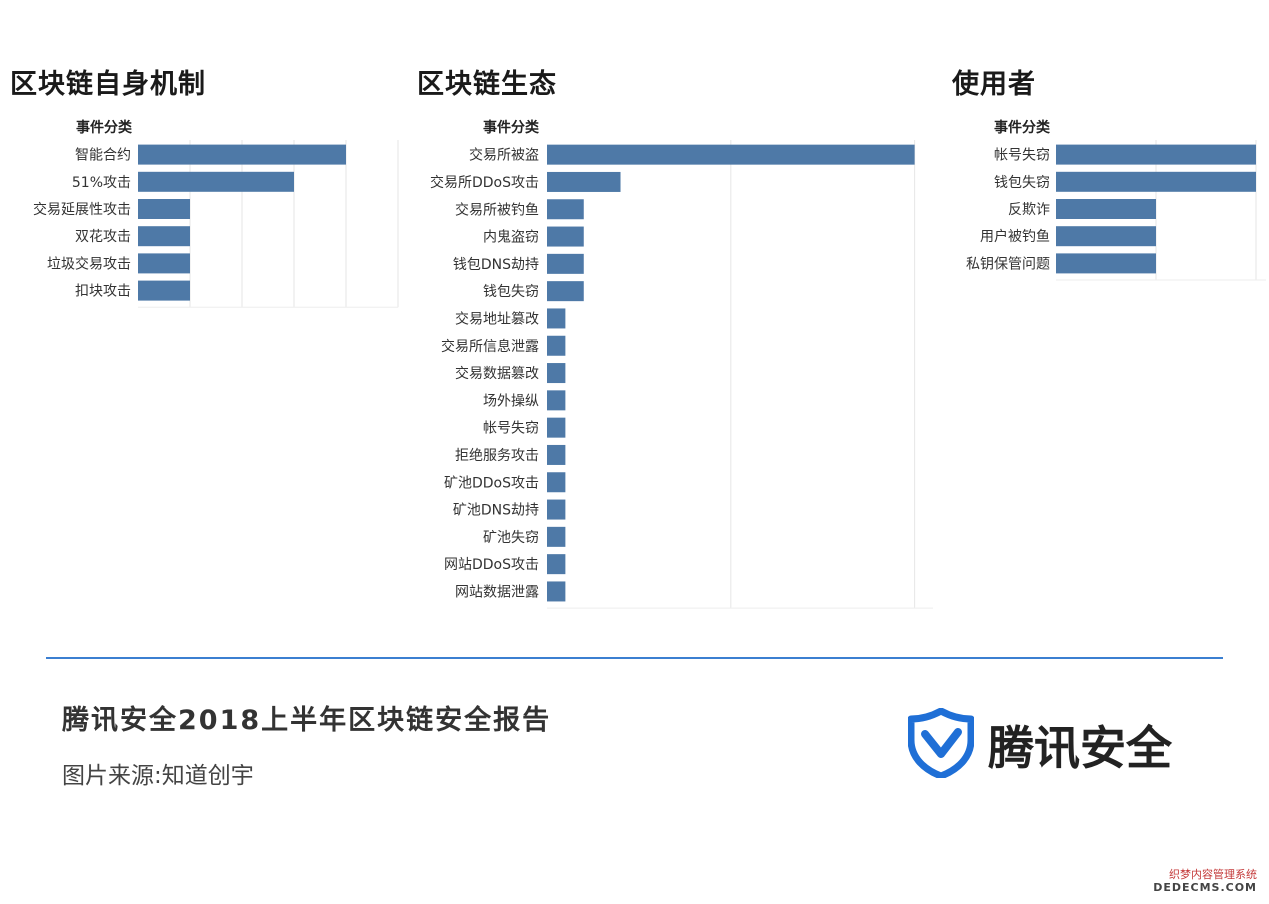 The height and width of the screenshot is (904, 1269). What do you see at coordinates (1080, 748) in the screenshot?
I see `brand-name: 腾讯安全` at bounding box center [1080, 748].